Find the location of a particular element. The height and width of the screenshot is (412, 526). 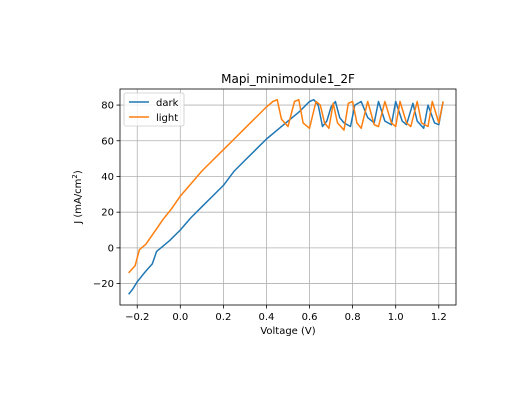

x-tick-label: 0.0 is located at coordinates (180, 317).